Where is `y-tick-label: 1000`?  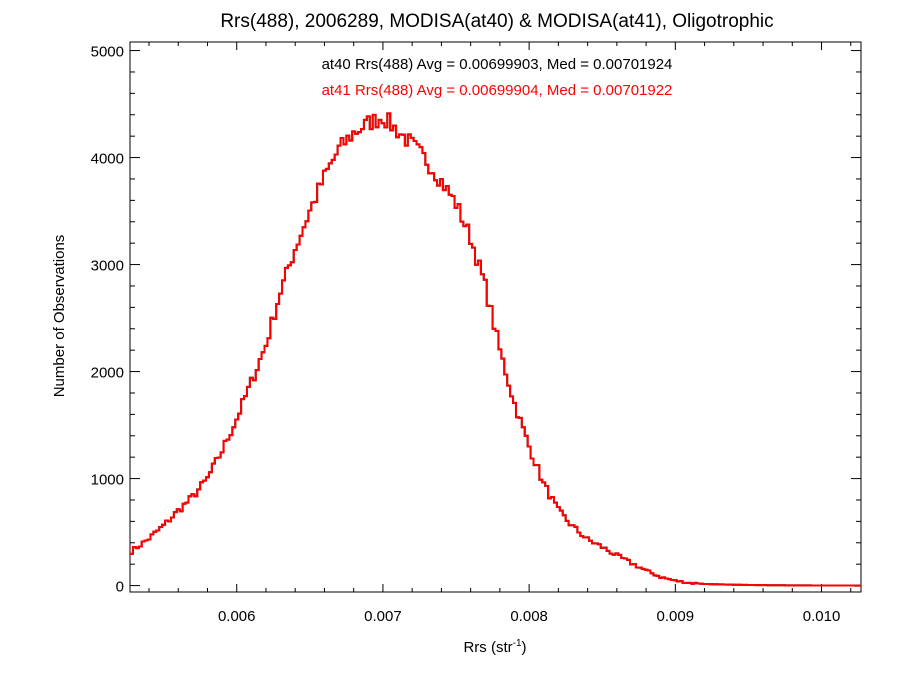 y-tick-label: 1000 is located at coordinates (107, 480).